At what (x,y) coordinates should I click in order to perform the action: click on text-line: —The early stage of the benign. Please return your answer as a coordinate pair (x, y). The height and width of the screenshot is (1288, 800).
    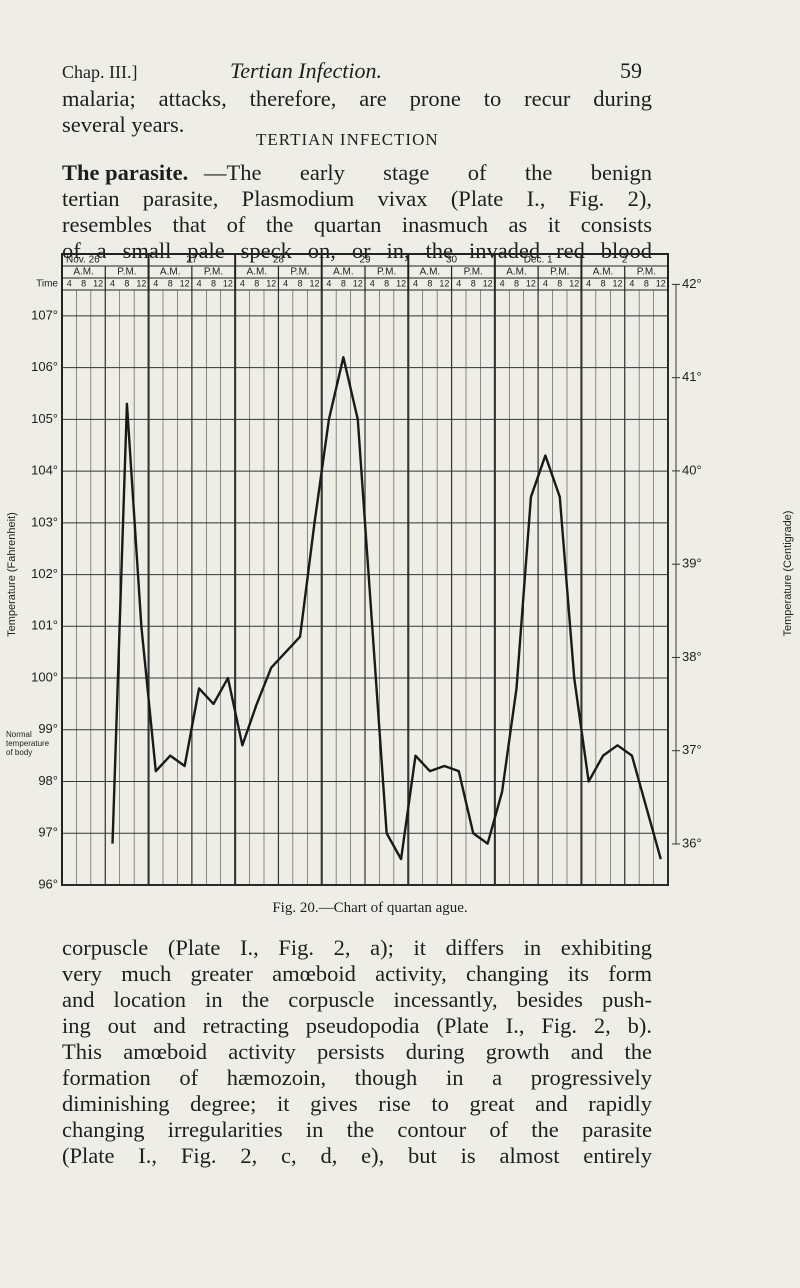
    Looking at the image, I should click on (428, 172).